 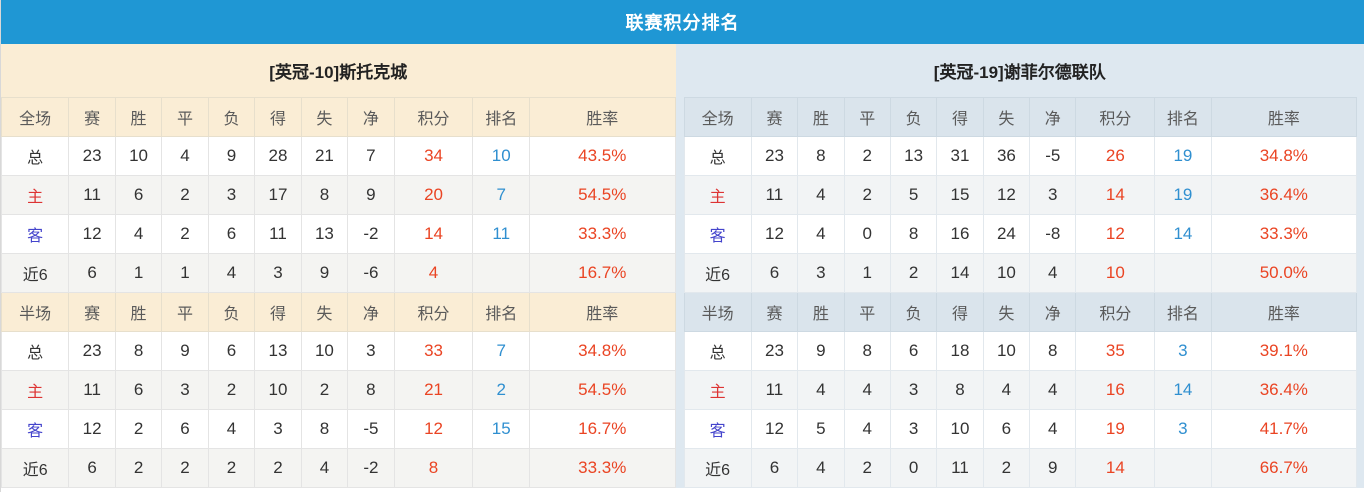 I want to click on points-value: 16, so click(x=1115, y=390).